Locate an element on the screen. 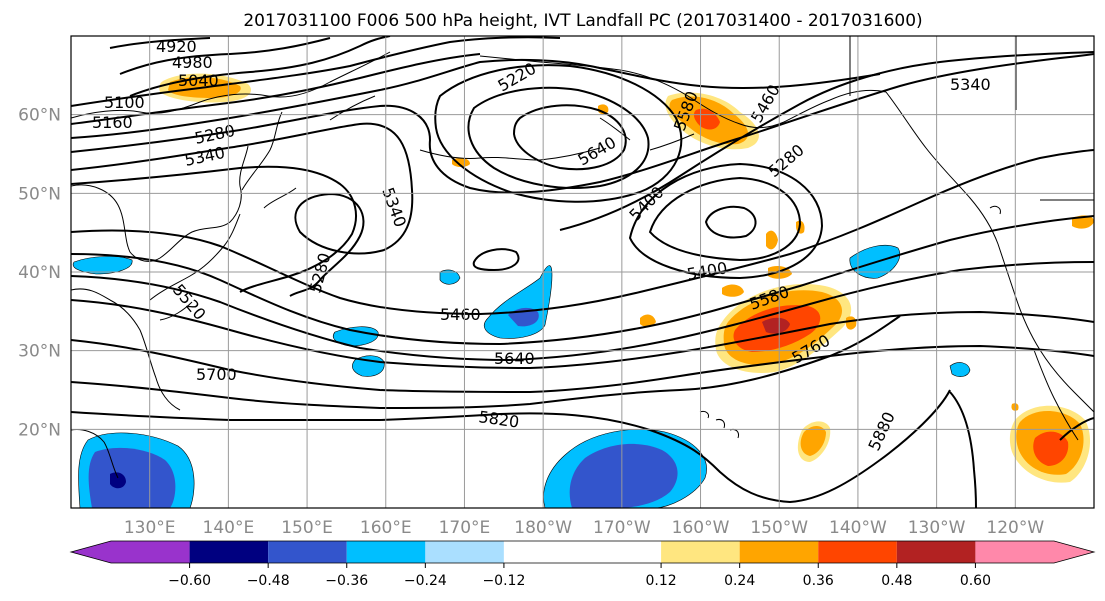  colorbar-tick-label: −0.36 is located at coordinates (346, 581).